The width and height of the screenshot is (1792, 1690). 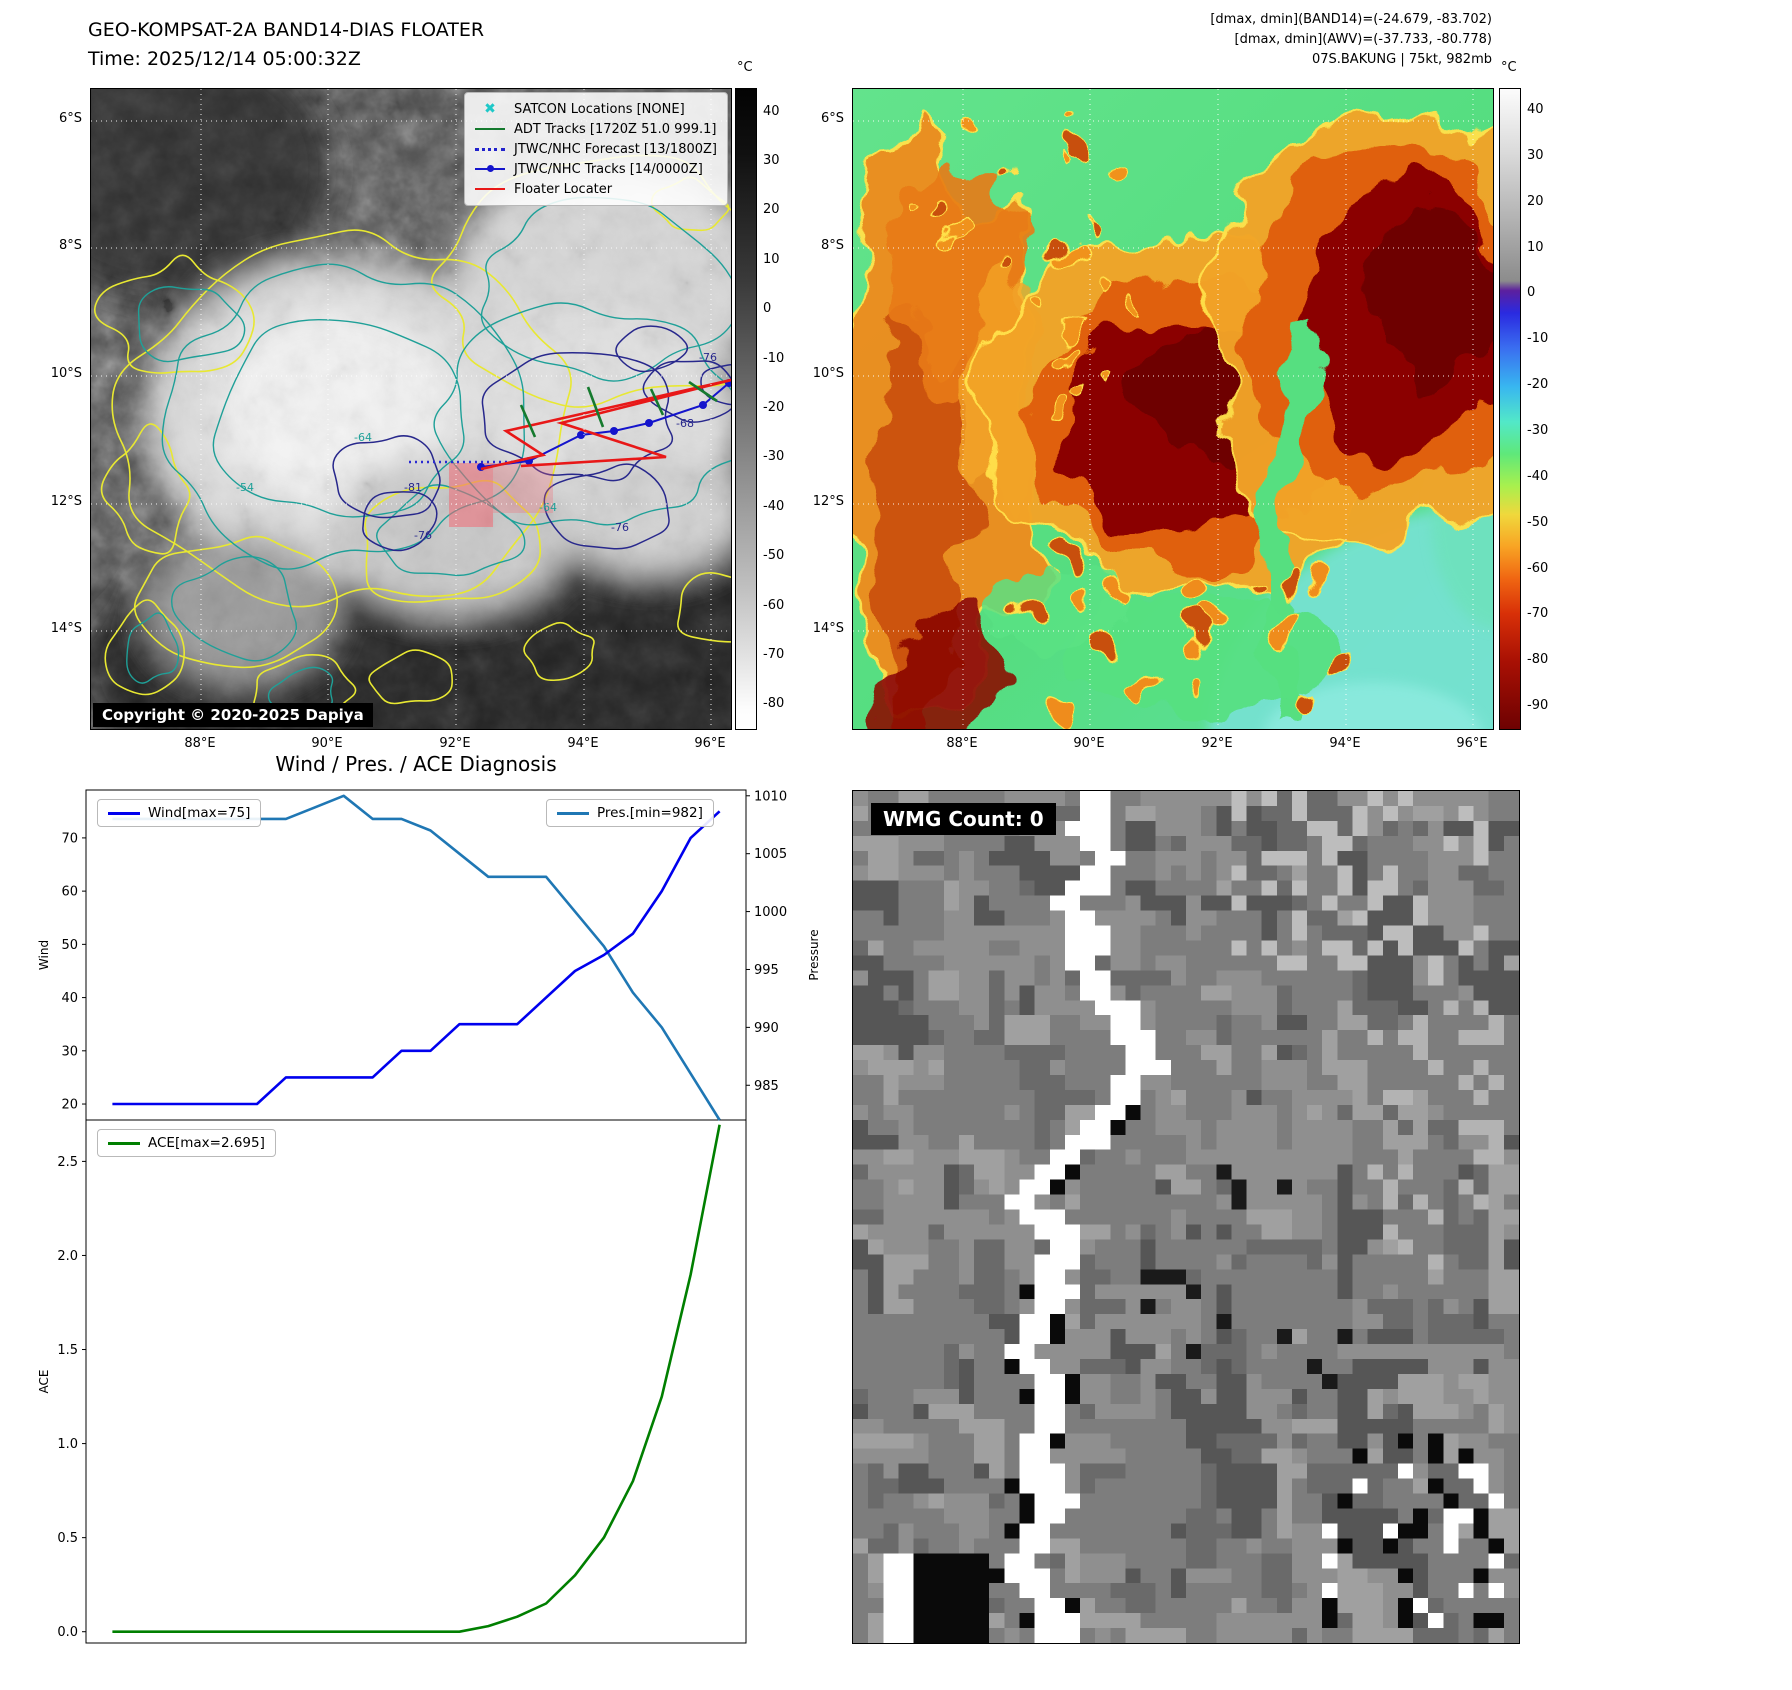 What do you see at coordinates (1538, 568) in the screenshot?
I see `colorbar-tick-label: -60` at bounding box center [1538, 568].